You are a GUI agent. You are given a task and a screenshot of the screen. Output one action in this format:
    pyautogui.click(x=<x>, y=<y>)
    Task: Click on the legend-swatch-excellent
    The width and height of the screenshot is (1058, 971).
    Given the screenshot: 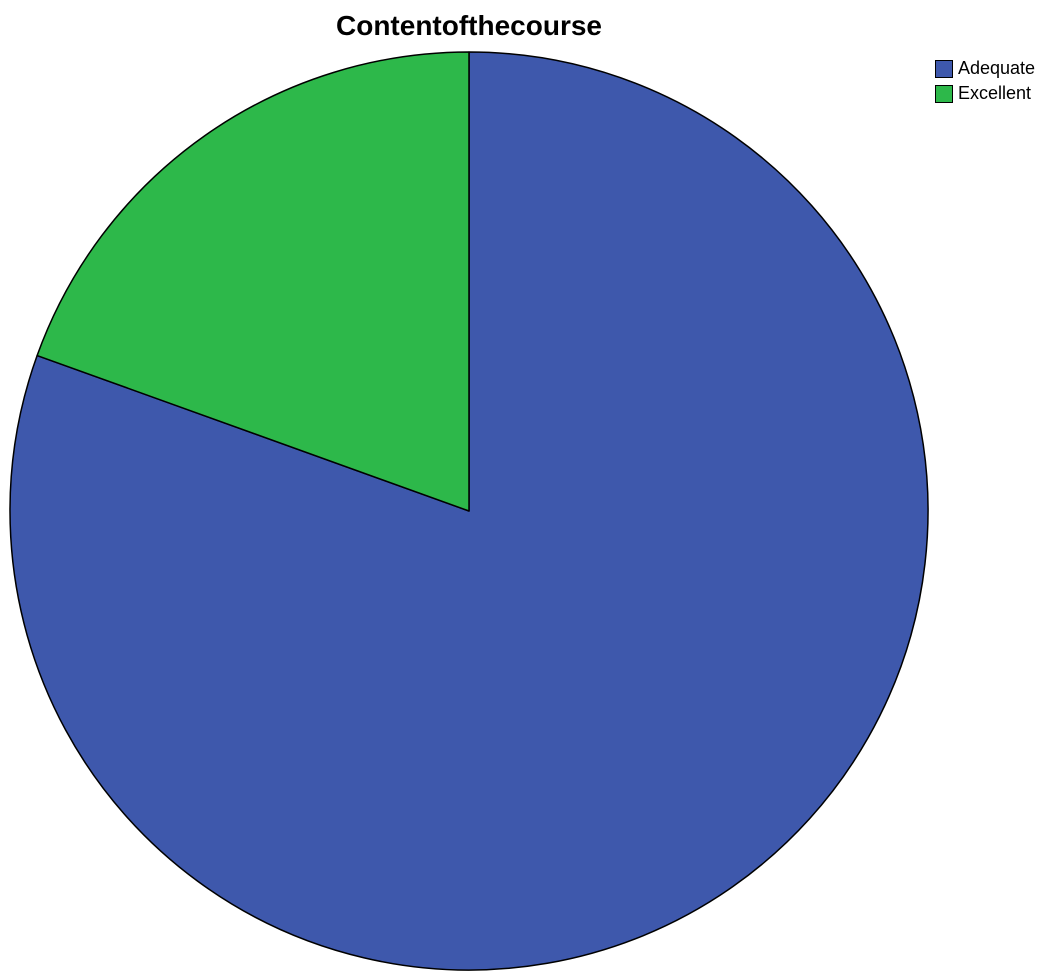 What is the action you would take?
    pyautogui.click(x=944, y=93)
    